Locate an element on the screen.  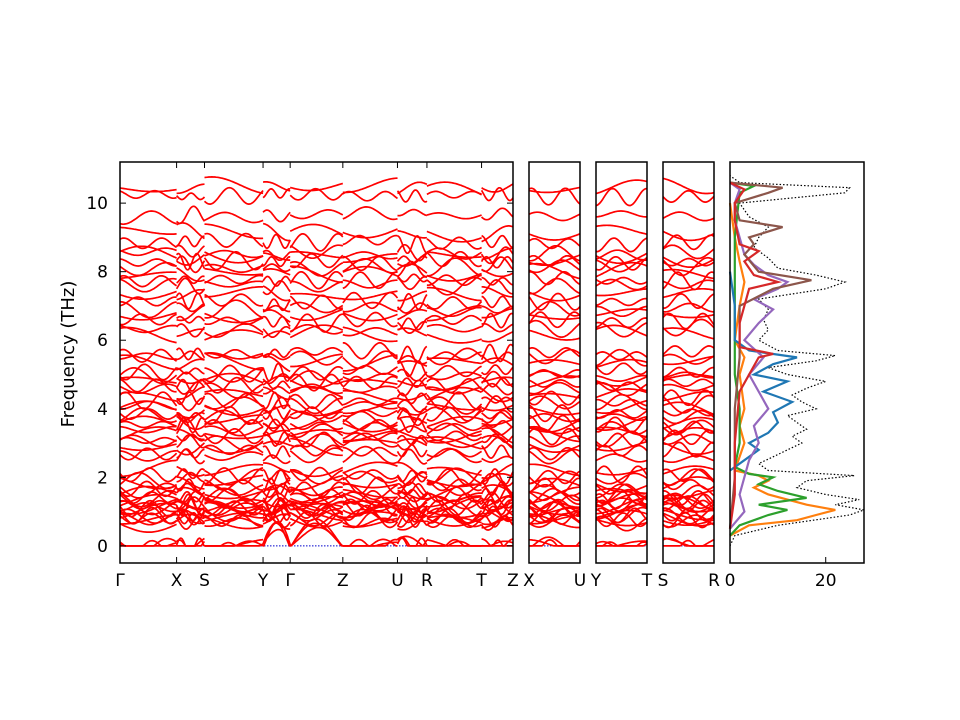
dos-series-green is located at coordinates (768, 359).